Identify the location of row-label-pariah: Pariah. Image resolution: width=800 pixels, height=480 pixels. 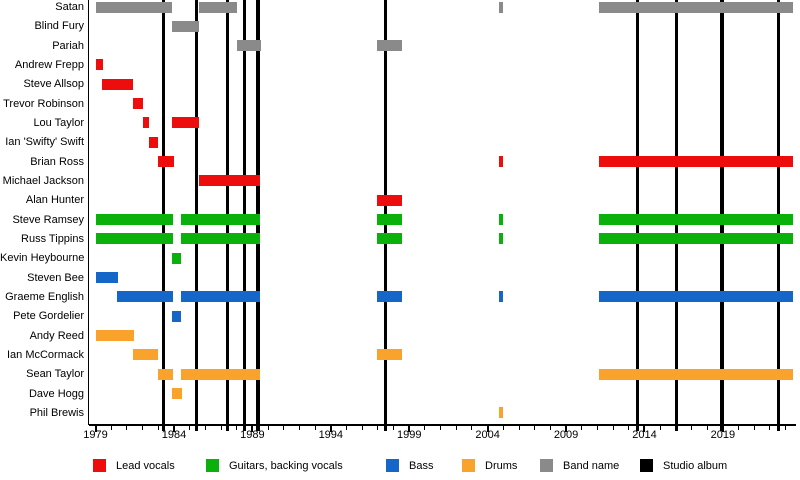
(68, 45).